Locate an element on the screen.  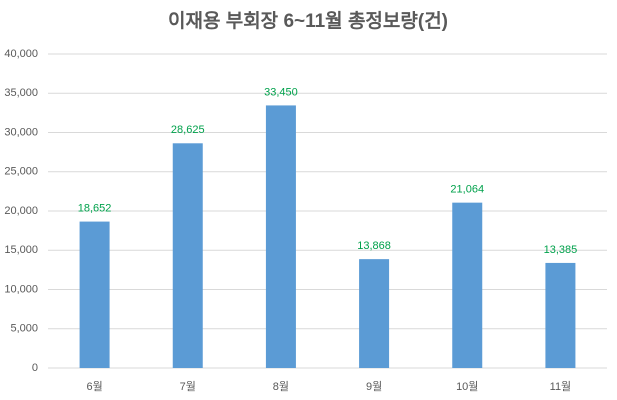
y-tick-label: 25,000 is located at coordinates (21, 172).